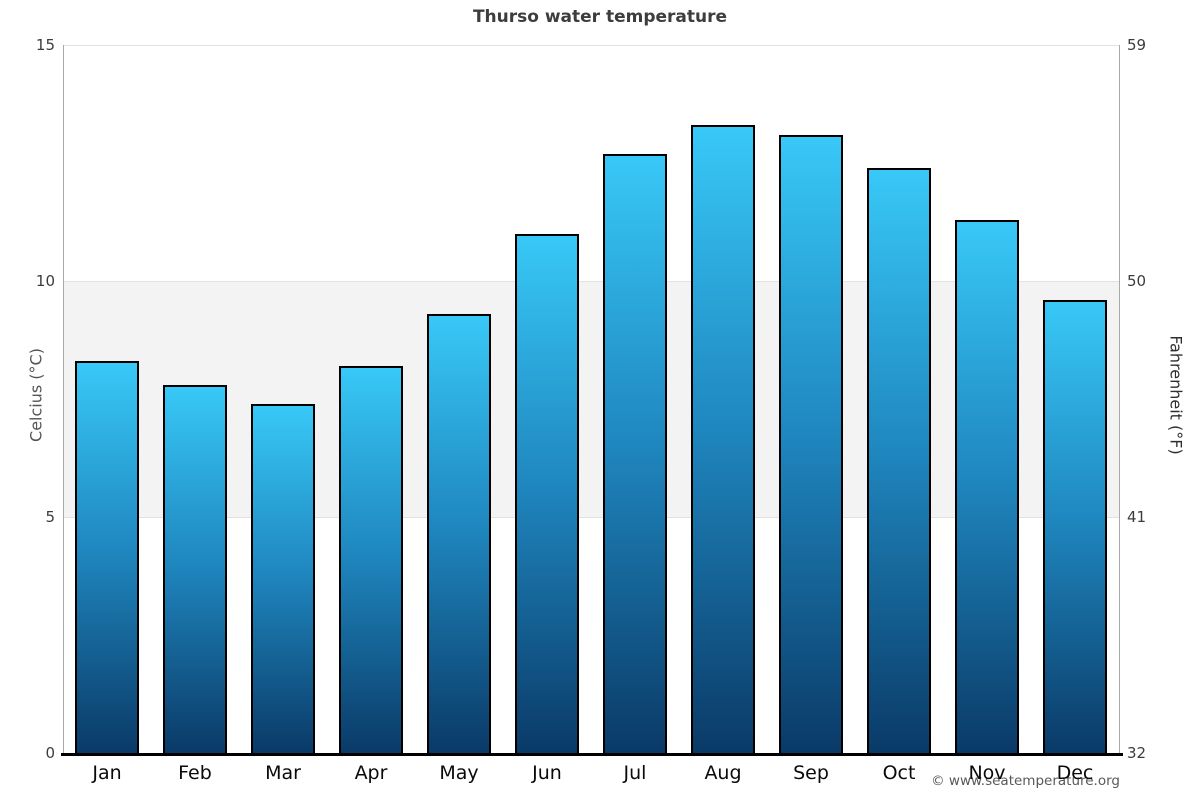 This screenshot has width=1200, height=800. I want to click on x-tick-aug: Aug, so click(723, 773).